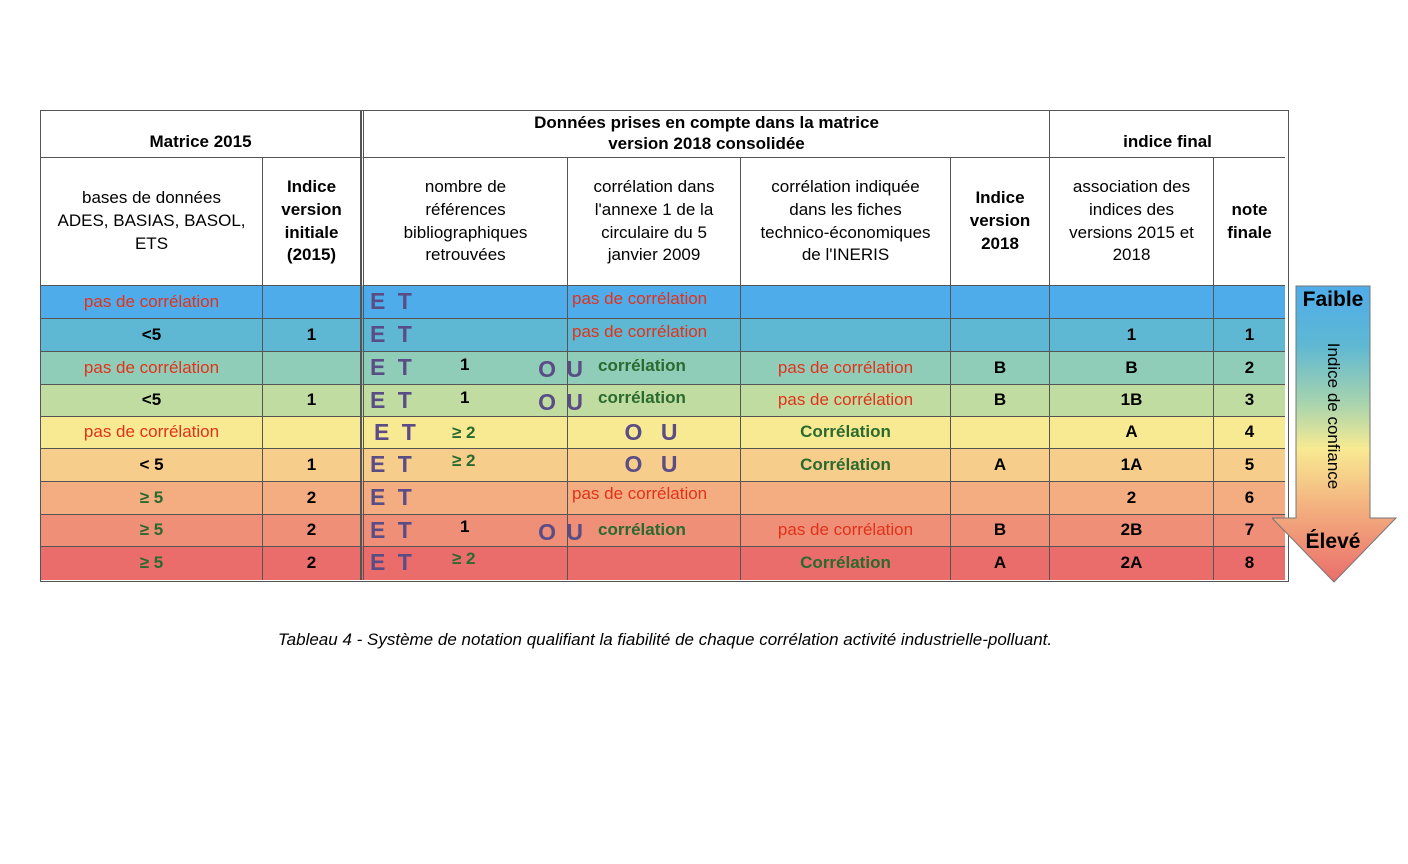 This screenshot has height=864, width=1408. I want to click on arrow-label-high: Élevé, so click(1333, 541).